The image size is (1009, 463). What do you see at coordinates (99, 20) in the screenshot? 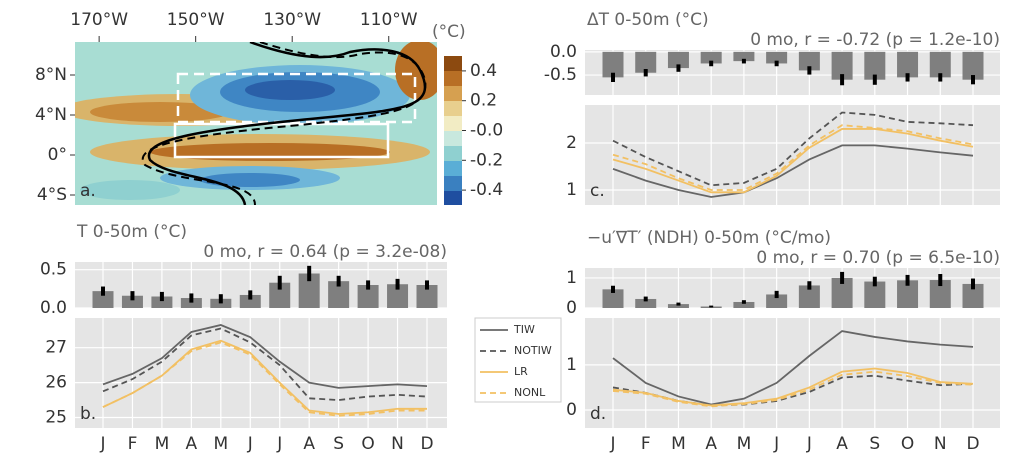
I see `x-tick-label: 170°W` at bounding box center [99, 20].